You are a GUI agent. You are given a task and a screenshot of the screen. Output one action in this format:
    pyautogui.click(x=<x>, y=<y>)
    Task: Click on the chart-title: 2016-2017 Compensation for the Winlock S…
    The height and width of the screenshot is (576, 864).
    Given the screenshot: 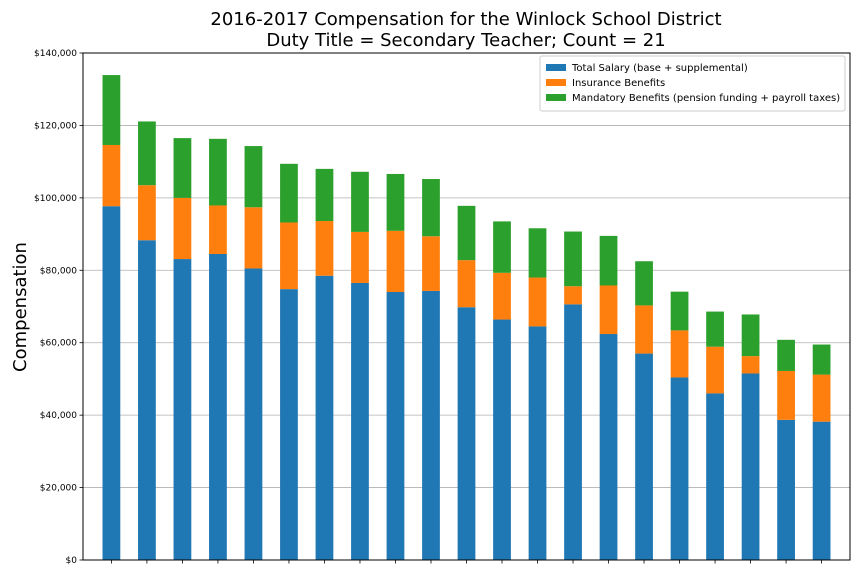 What is the action you would take?
    pyautogui.click(x=465, y=19)
    